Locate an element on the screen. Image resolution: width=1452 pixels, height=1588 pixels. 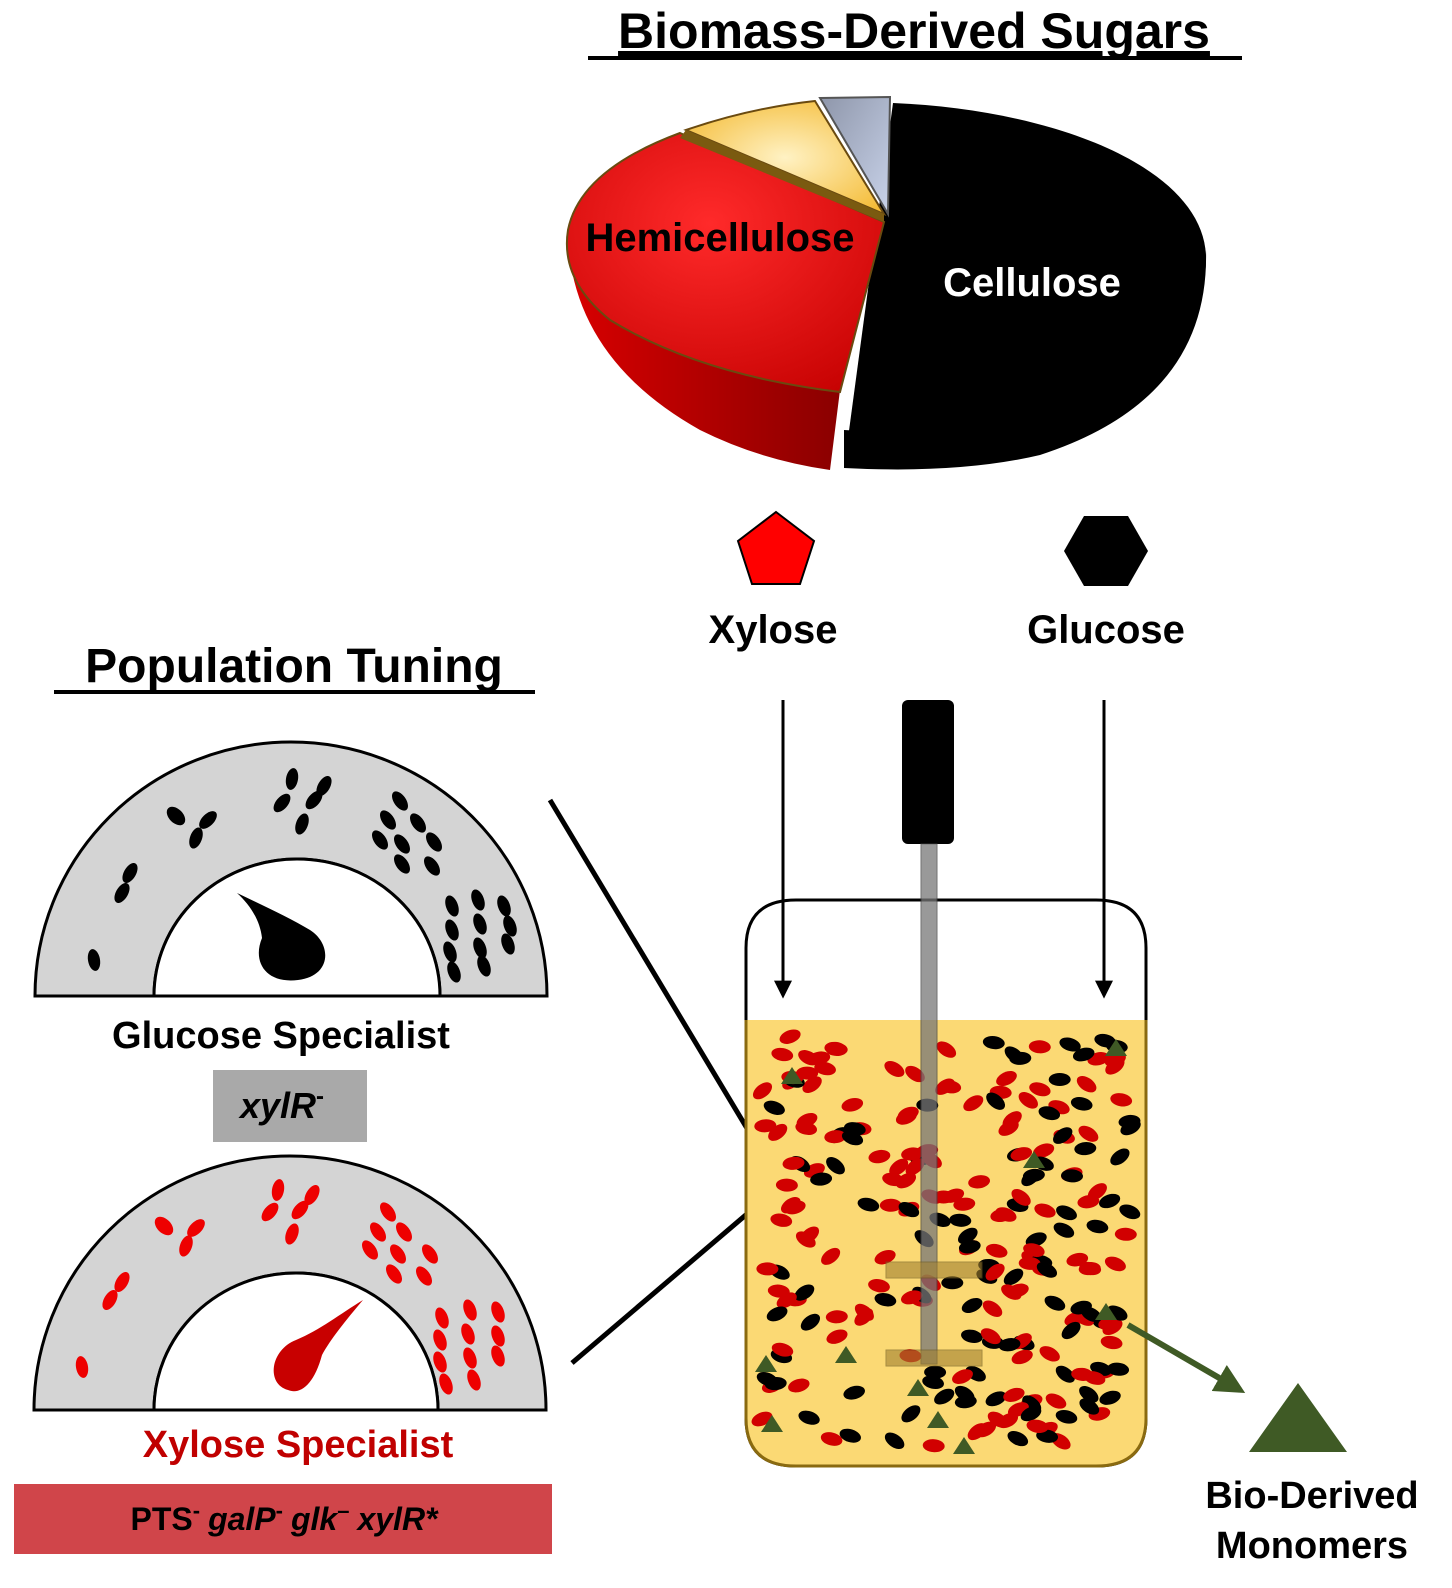
glucose-genotype: xylR- is located at coordinates (281, 1104).